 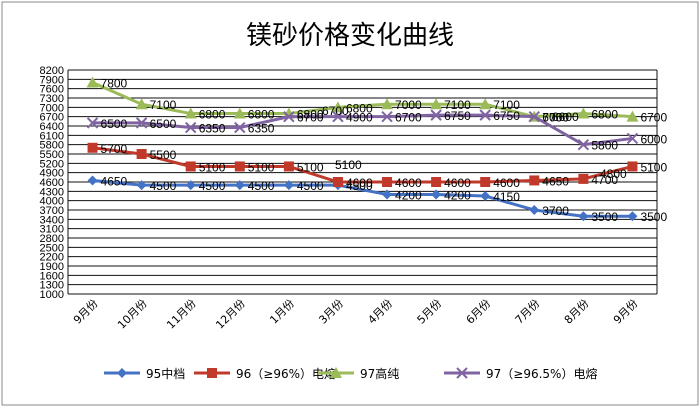 What do you see at coordinates (163, 124) in the screenshot?
I see `data-label: 6500` at bounding box center [163, 124].